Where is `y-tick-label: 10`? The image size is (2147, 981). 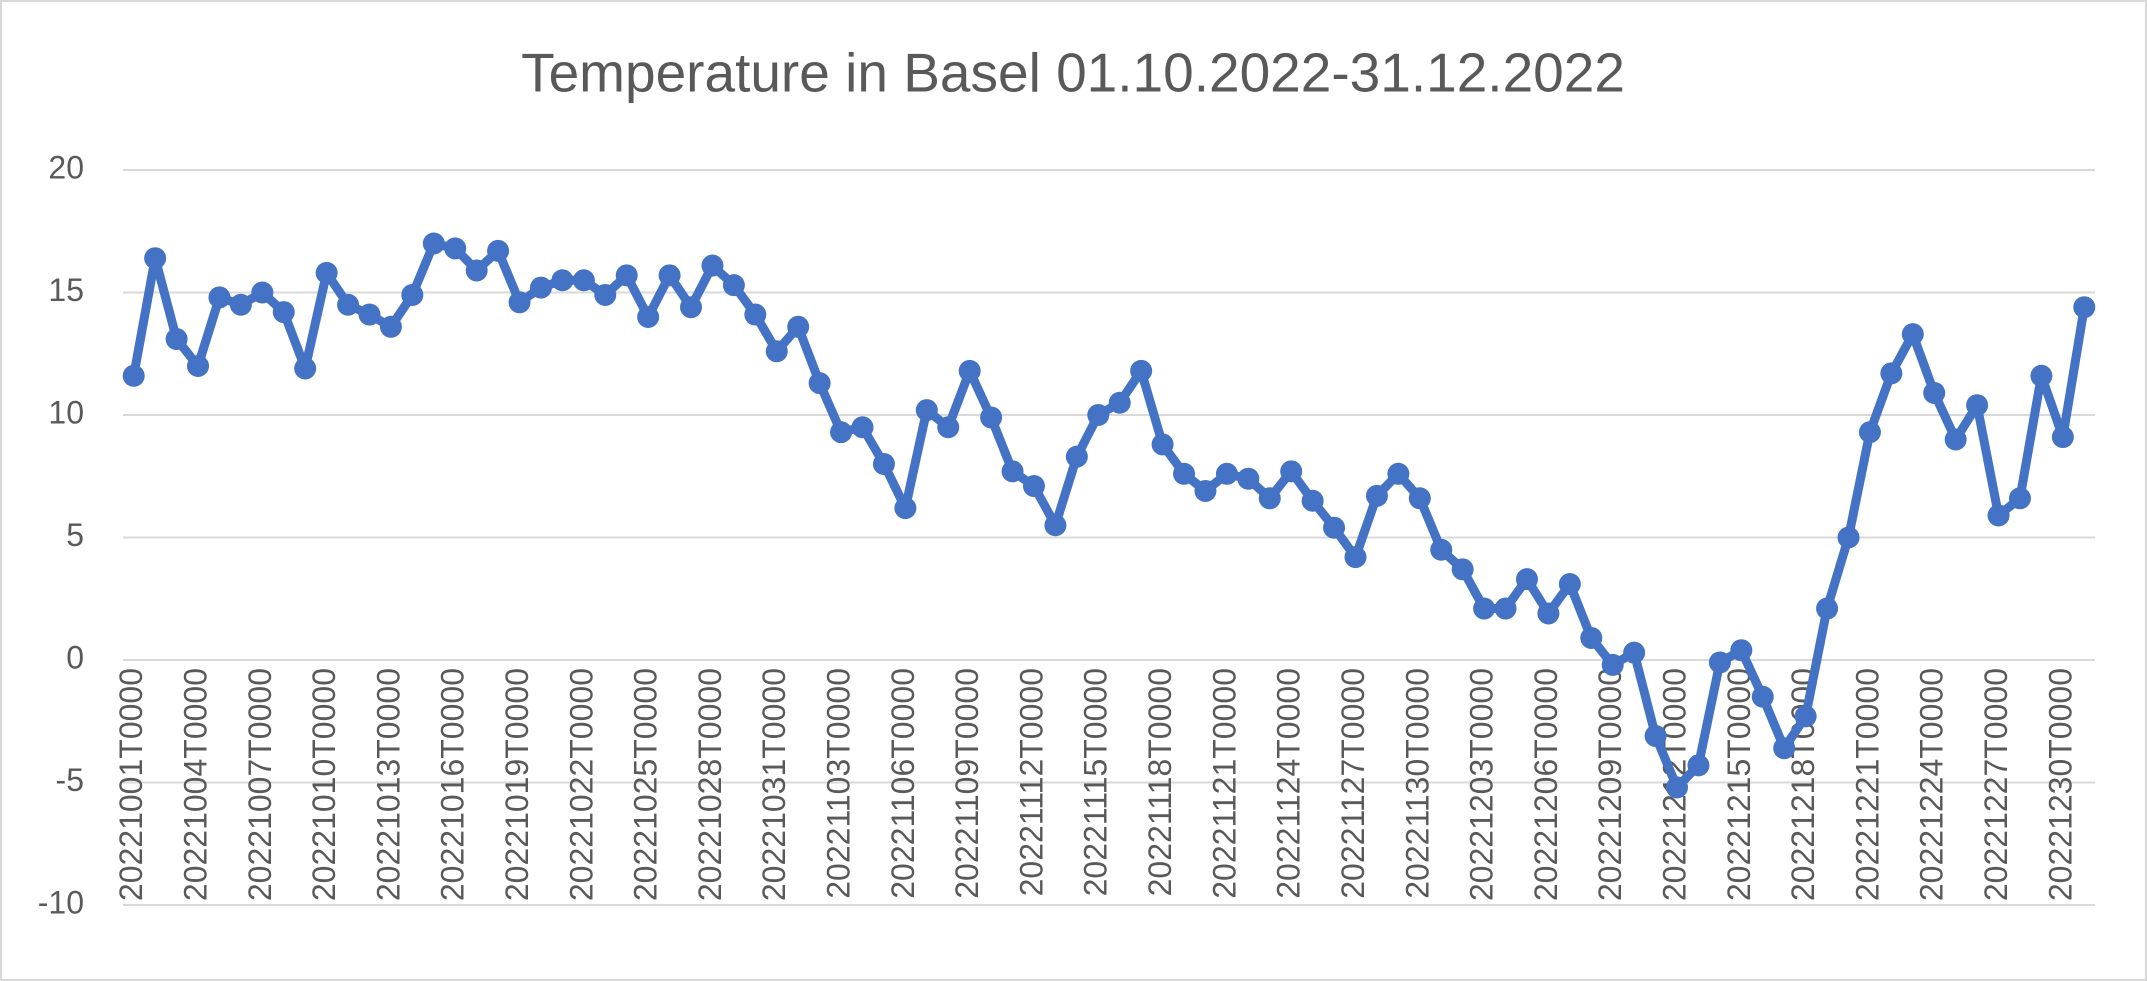
y-tick-label: 10 is located at coordinates (66, 412).